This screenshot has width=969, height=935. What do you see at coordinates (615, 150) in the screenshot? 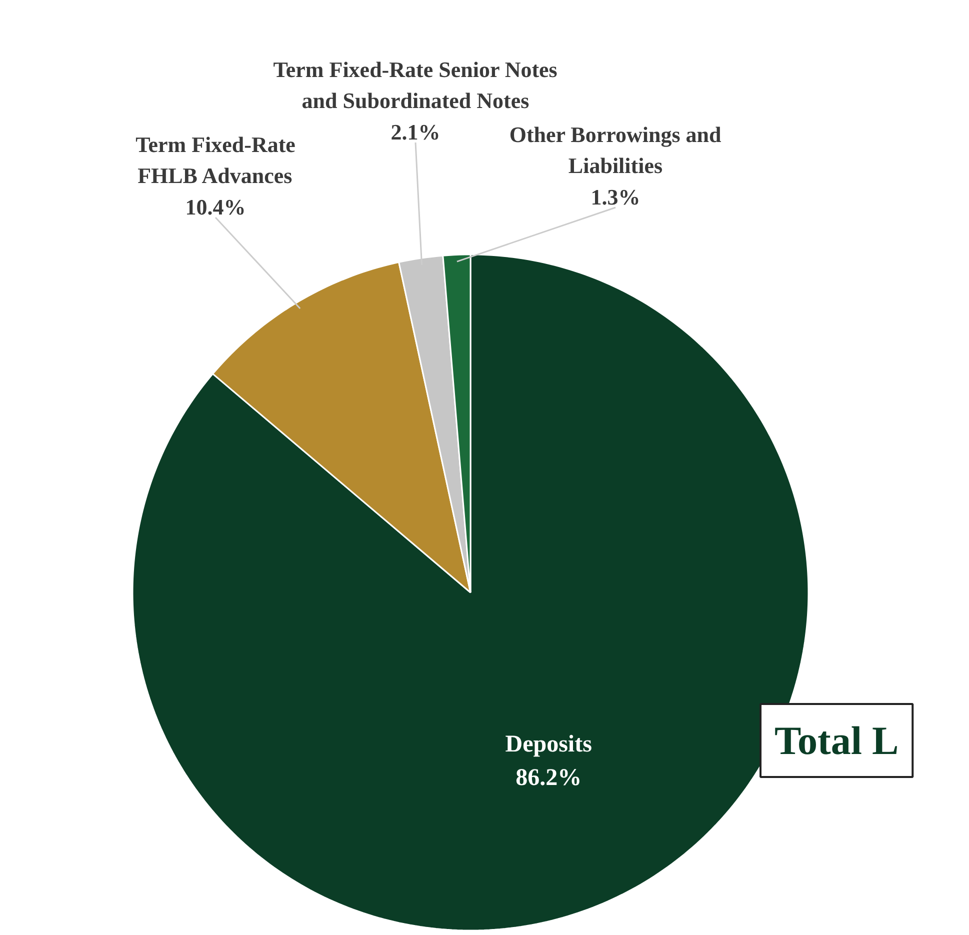
I see `slice-label: Other Borrowings and Liabilities` at bounding box center [615, 150].